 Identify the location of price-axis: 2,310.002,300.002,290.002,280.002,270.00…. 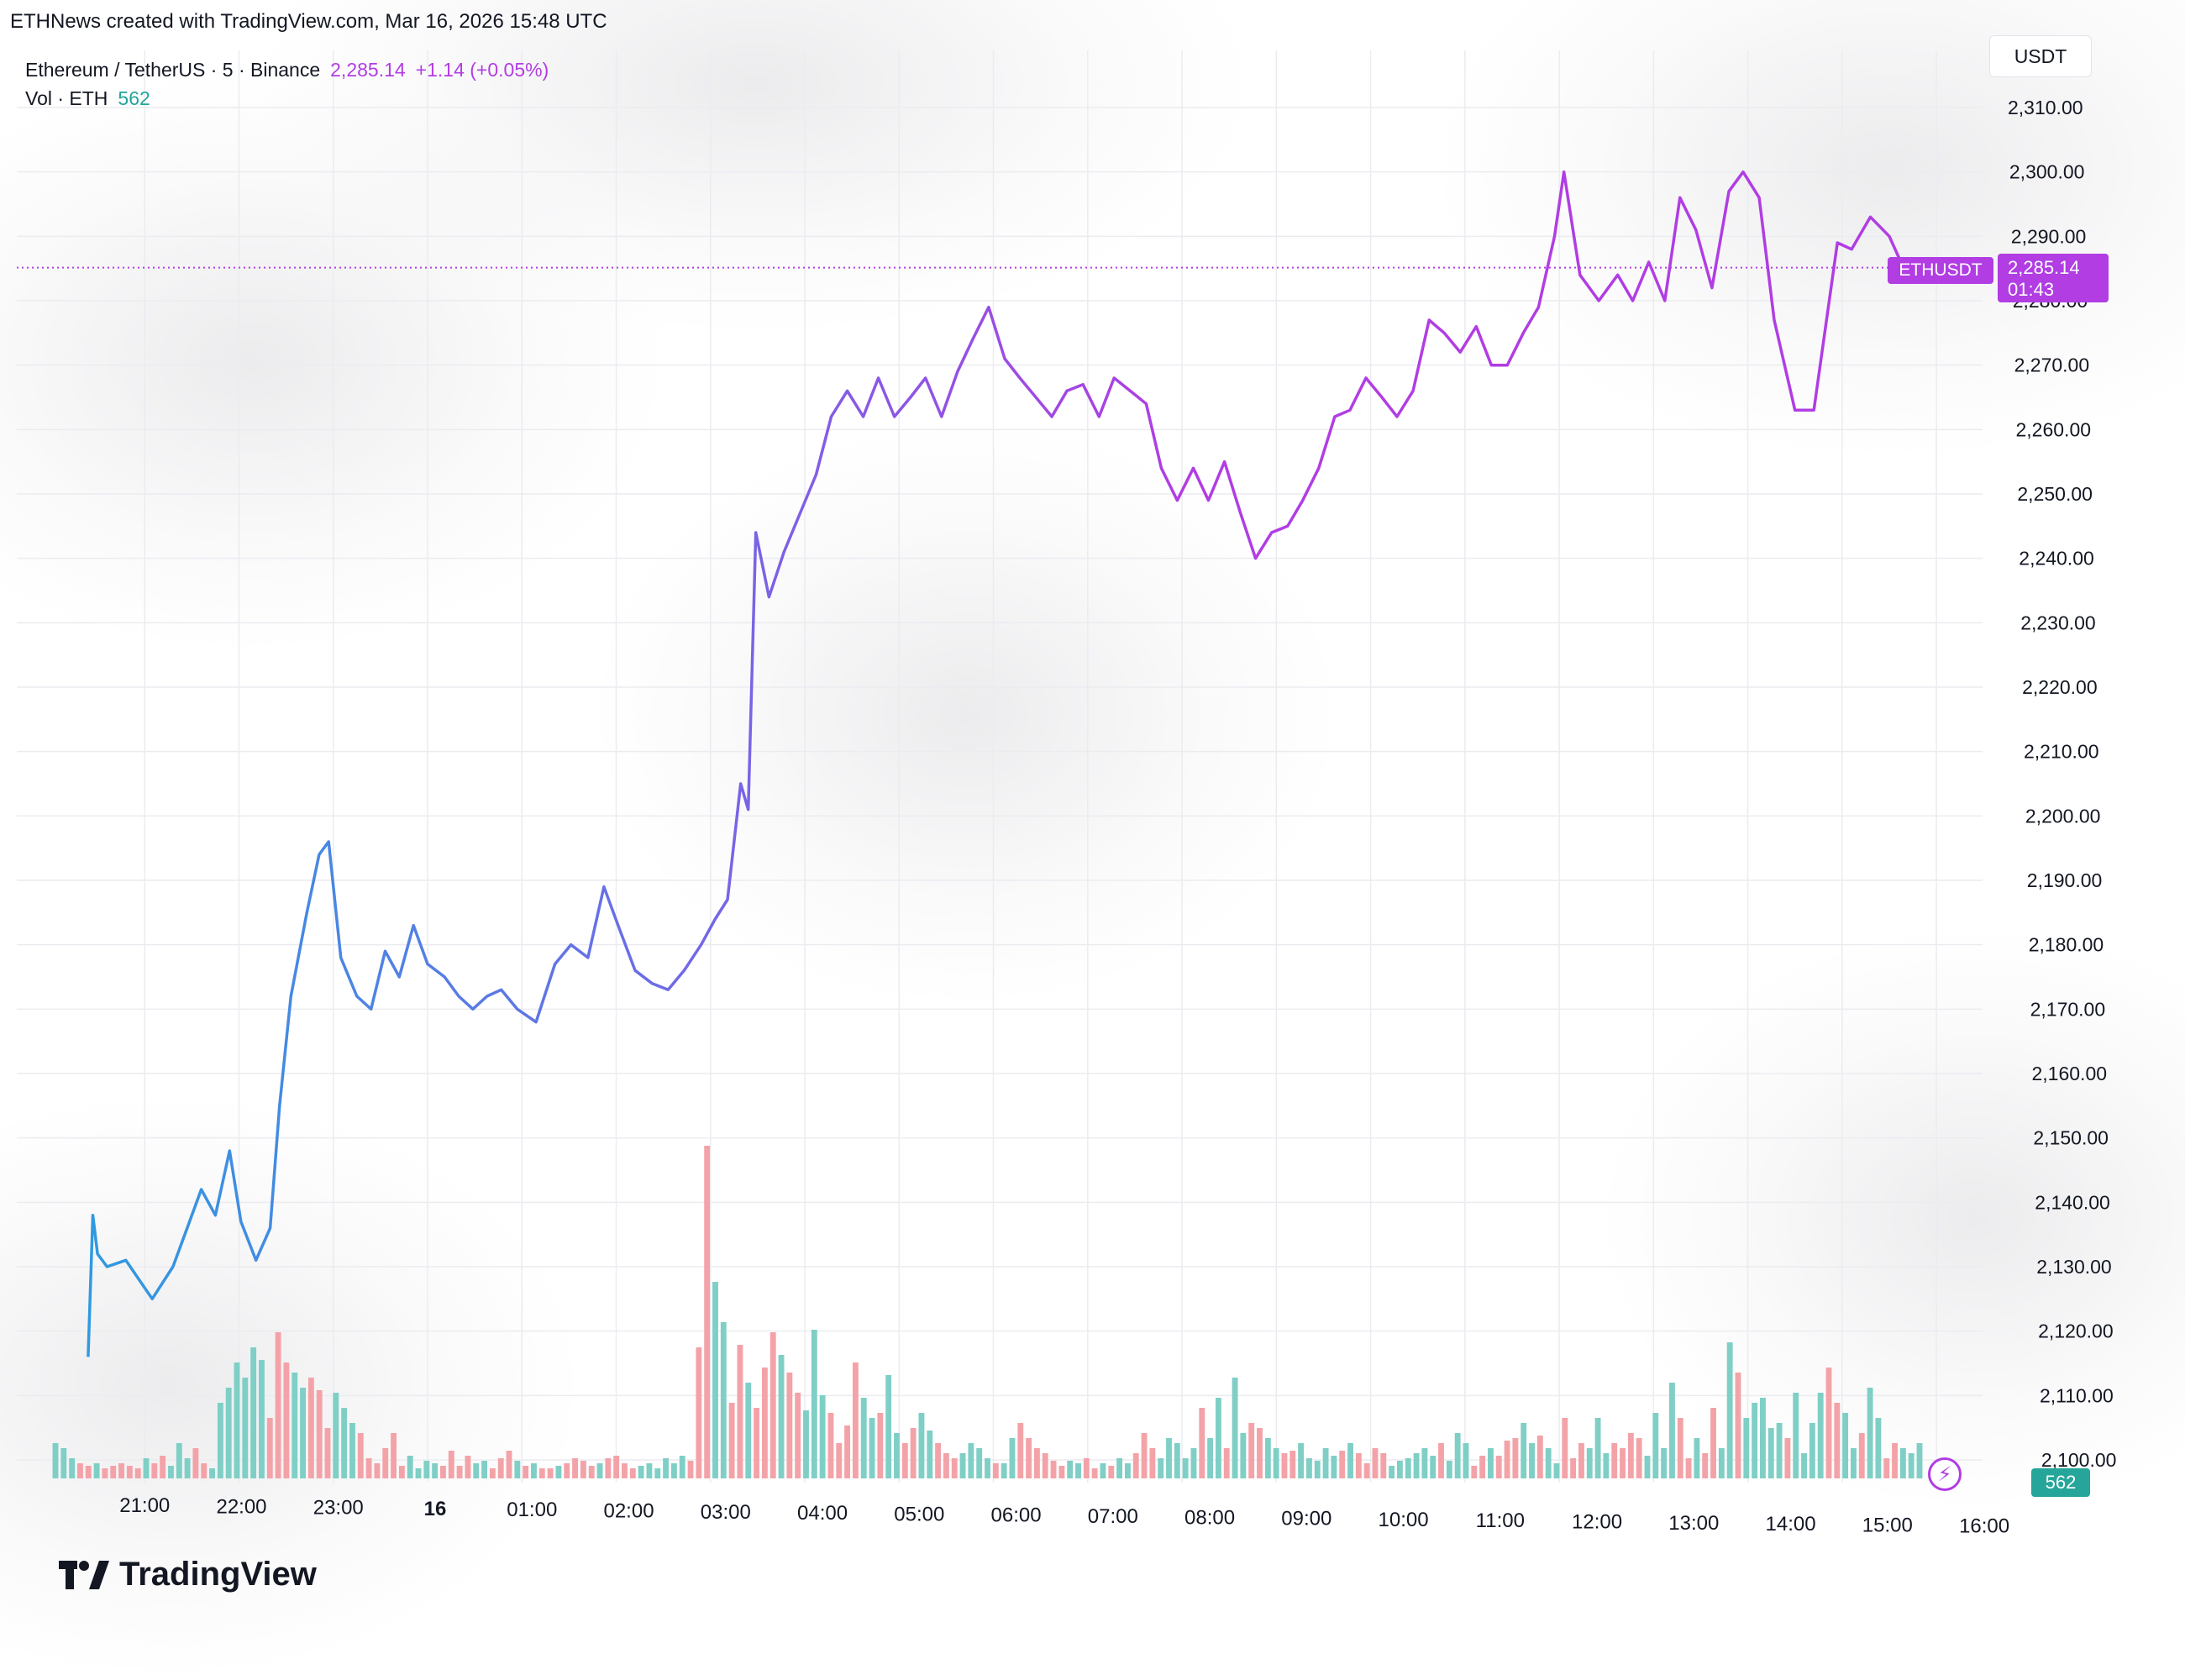
(2062, 784).